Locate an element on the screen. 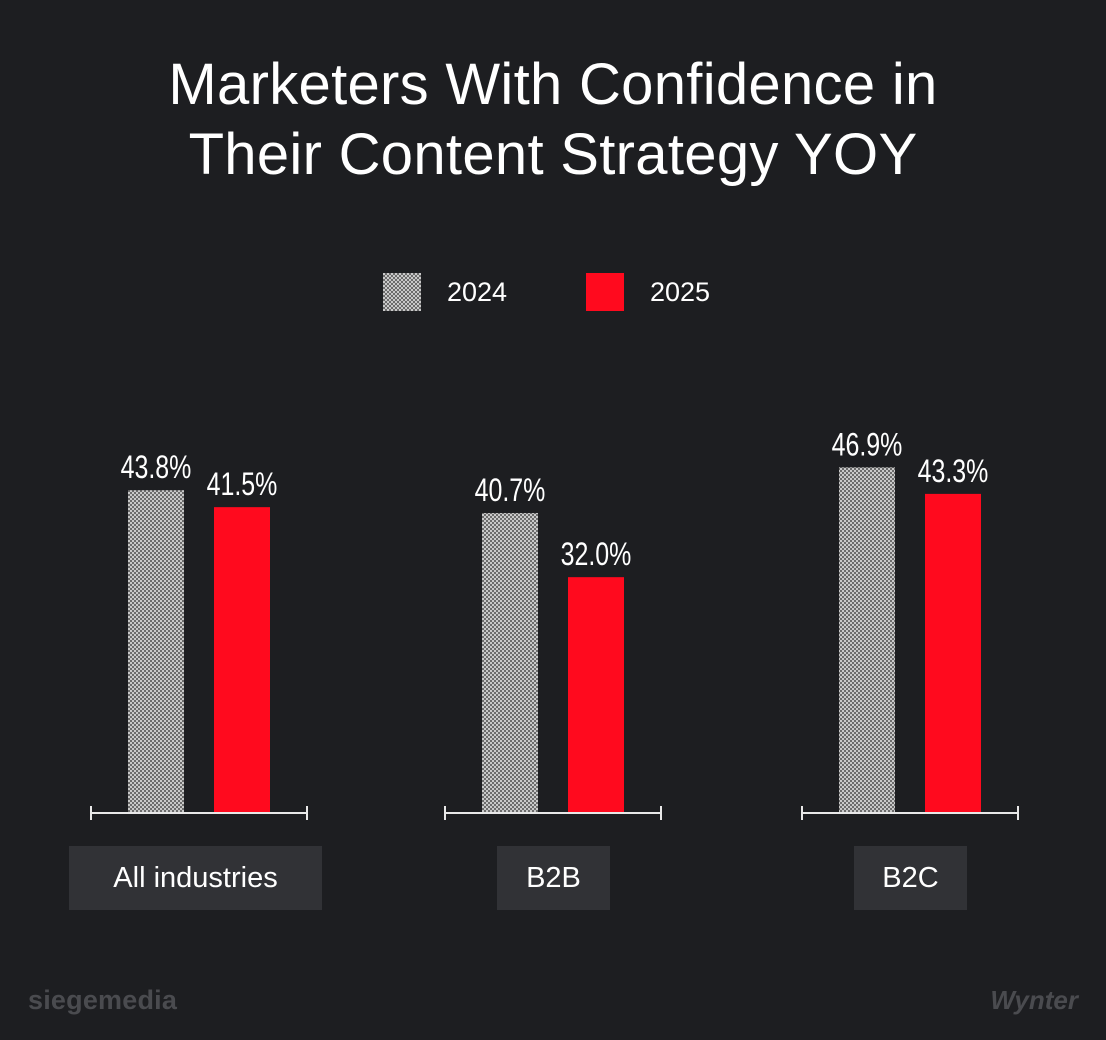 This screenshot has height=1040, width=1106. baseline-b2b is located at coordinates (553, 813).